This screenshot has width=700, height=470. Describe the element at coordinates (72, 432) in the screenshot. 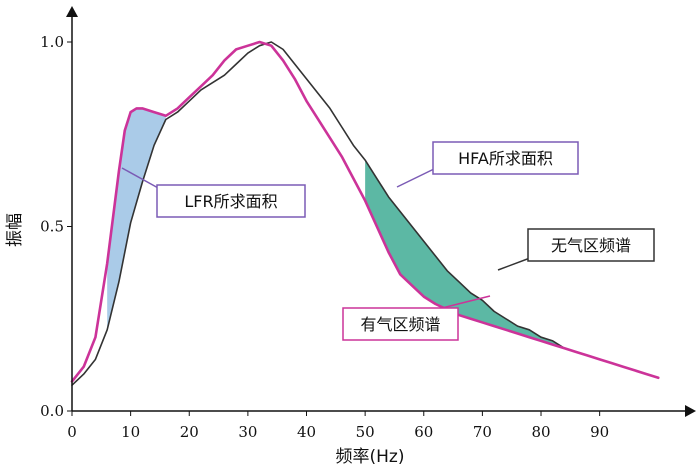

I see `x-tick-label: 0` at that location.